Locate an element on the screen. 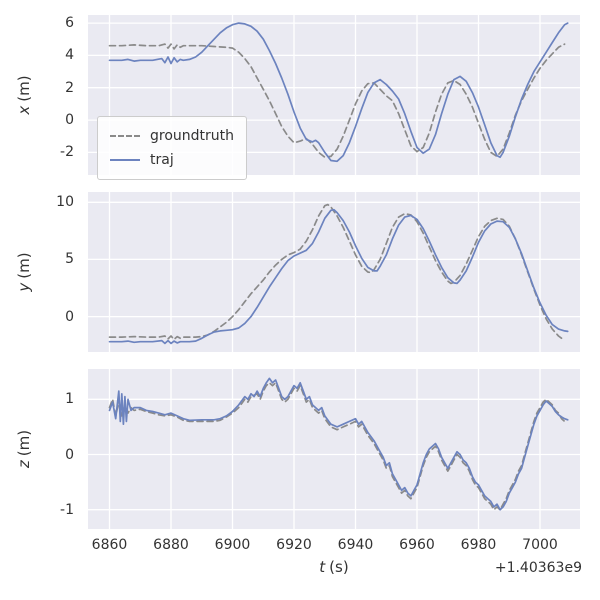  y-tick-label: -2 is located at coordinates (67, 152).